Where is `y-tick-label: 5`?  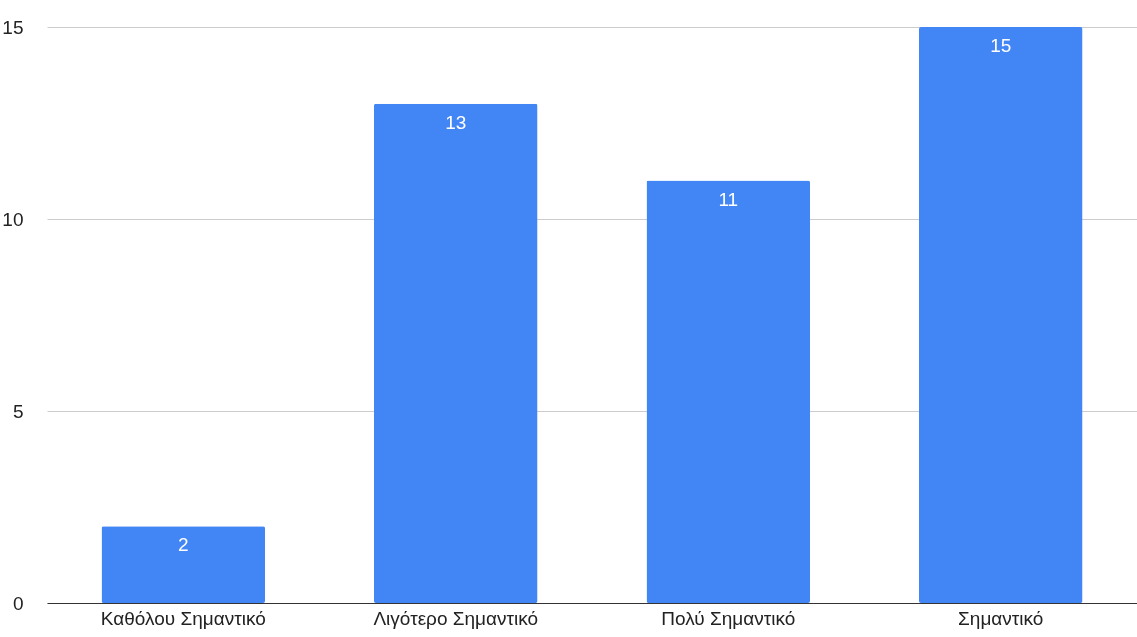 y-tick-label: 5 is located at coordinates (18, 411).